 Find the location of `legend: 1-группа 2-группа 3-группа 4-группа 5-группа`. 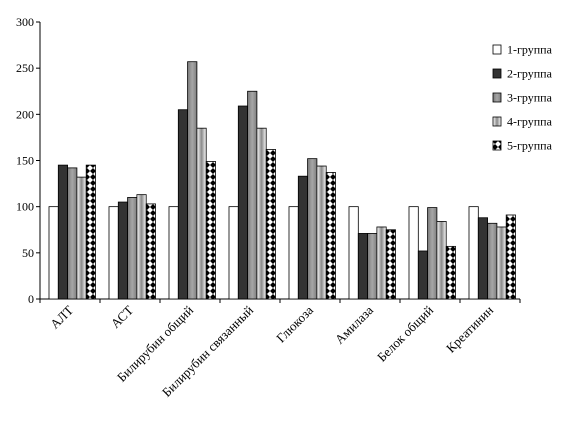

legend: 1-группа 2-группа 3-группа 4-группа 5-группа is located at coordinates (522, 98).